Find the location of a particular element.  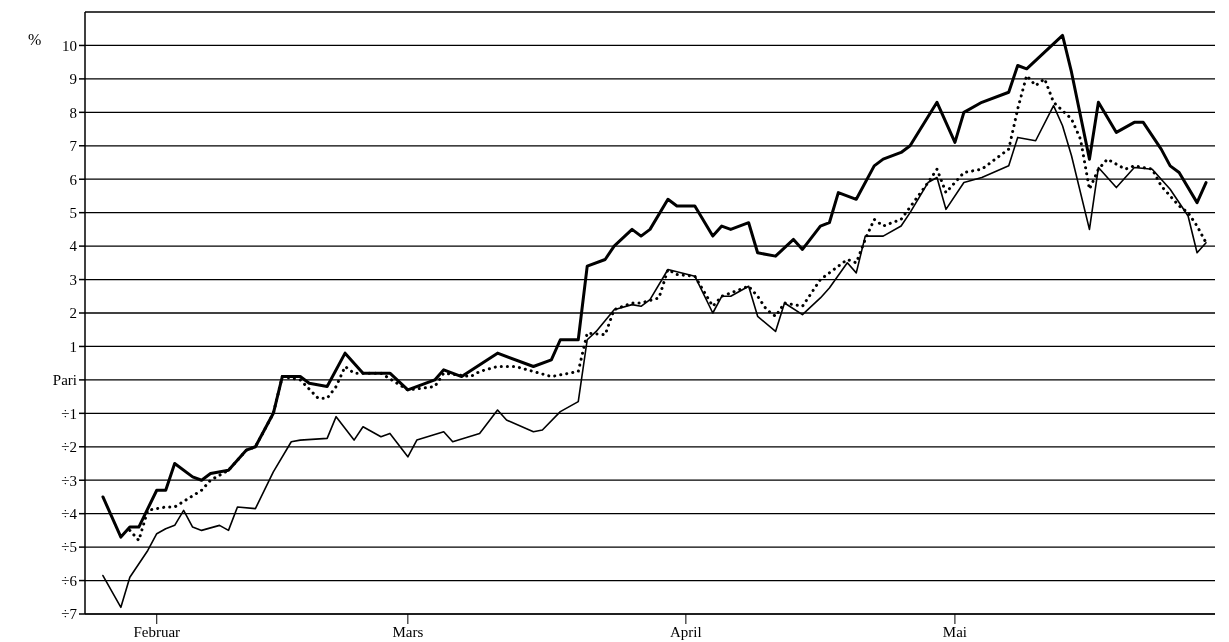

y-tick-label: 1 is located at coordinates (73, 346).